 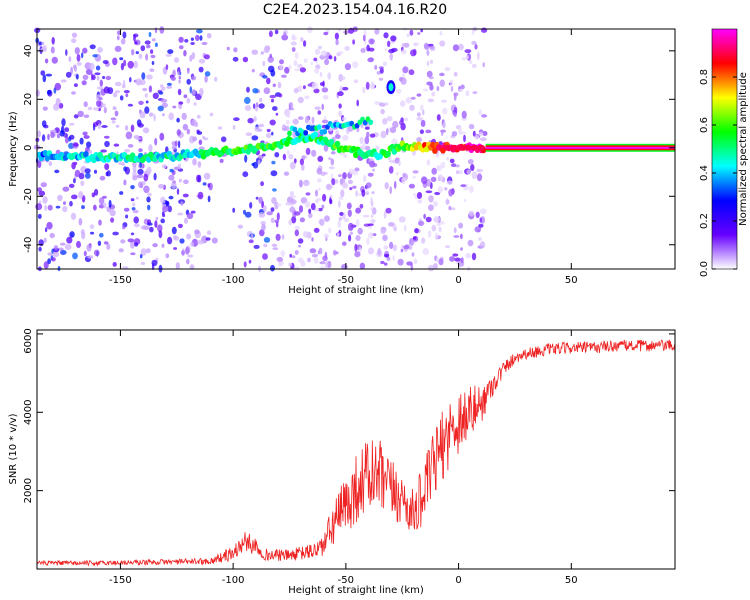 What do you see at coordinates (704, 77) in the screenshot?
I see `colorbar-tick-label: 0.8` at bounding box center [704, 77].